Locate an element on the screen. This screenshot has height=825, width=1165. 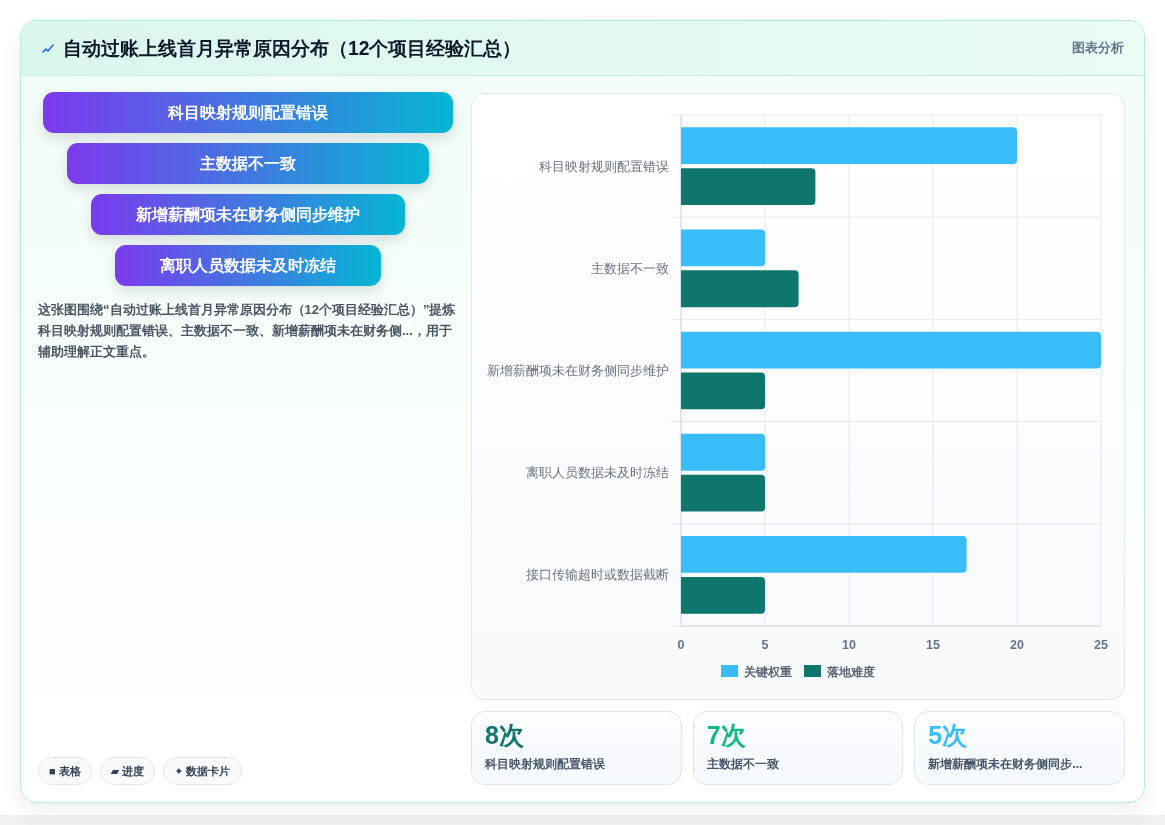
legend-label: 关键权重 is located at coordinates (767, 671).